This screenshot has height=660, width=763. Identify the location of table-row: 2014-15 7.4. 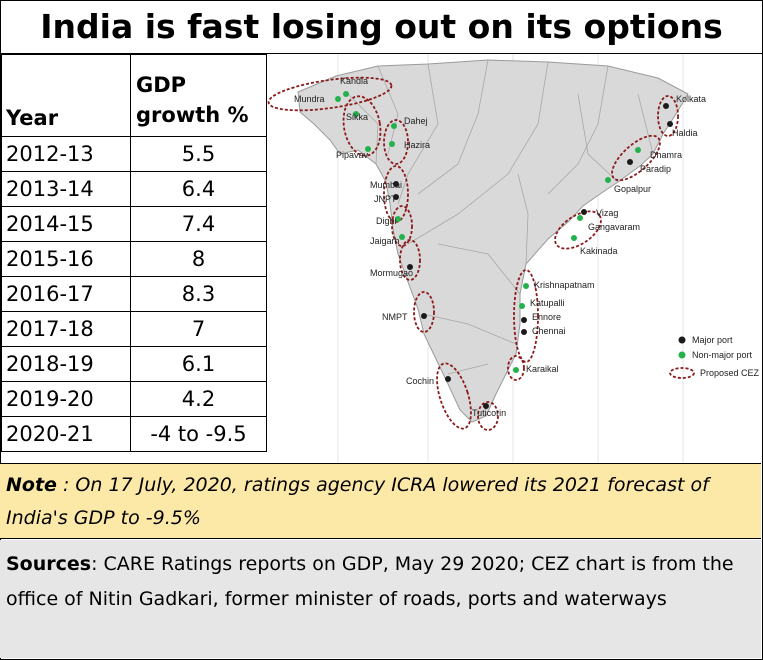
(134, 224).